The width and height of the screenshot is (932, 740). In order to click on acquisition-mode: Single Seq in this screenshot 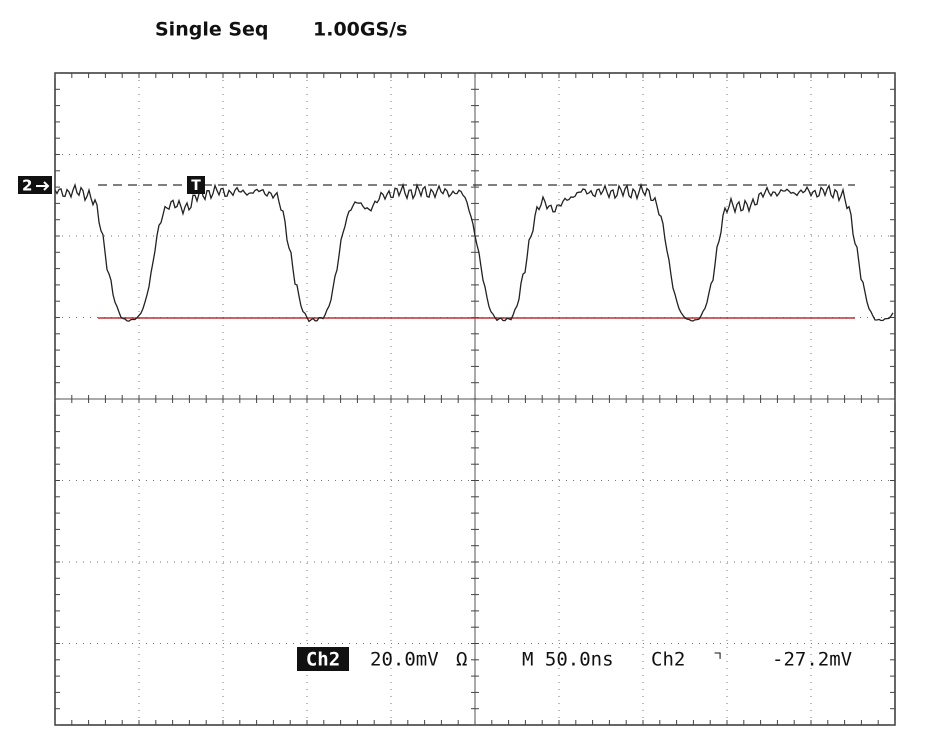, I will do `click(212, 30)`.